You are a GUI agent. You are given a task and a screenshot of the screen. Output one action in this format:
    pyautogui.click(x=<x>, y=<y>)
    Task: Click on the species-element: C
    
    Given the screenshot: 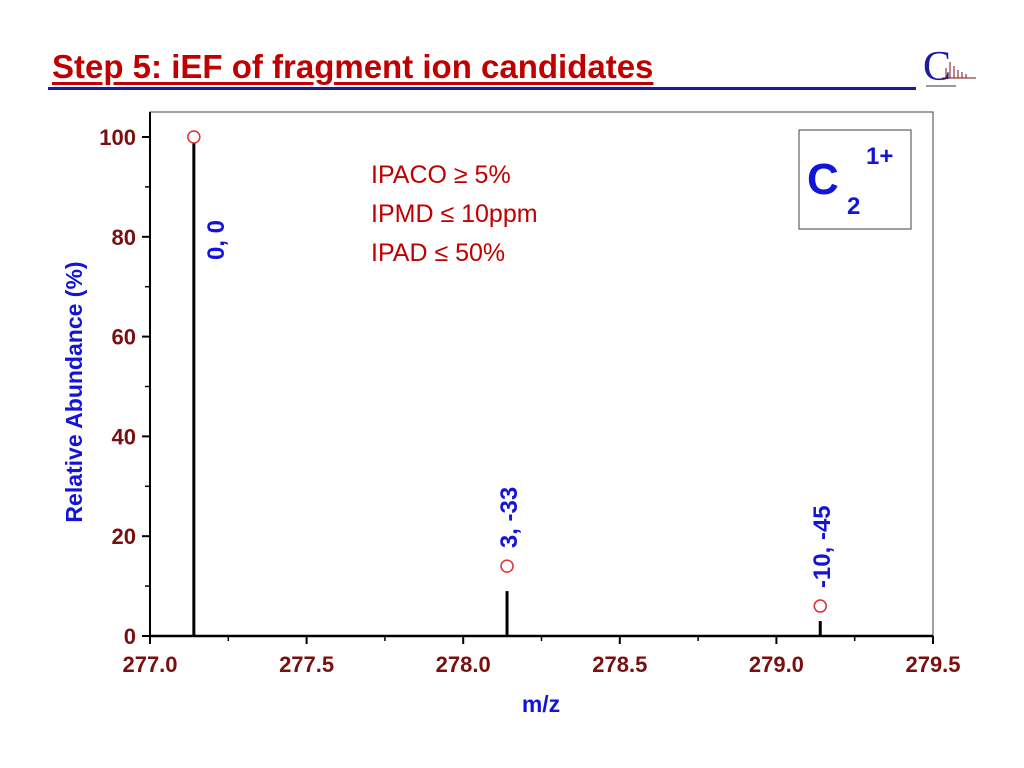 What is the action you would take?
    pyautogui.click(x=823, y=179)
    